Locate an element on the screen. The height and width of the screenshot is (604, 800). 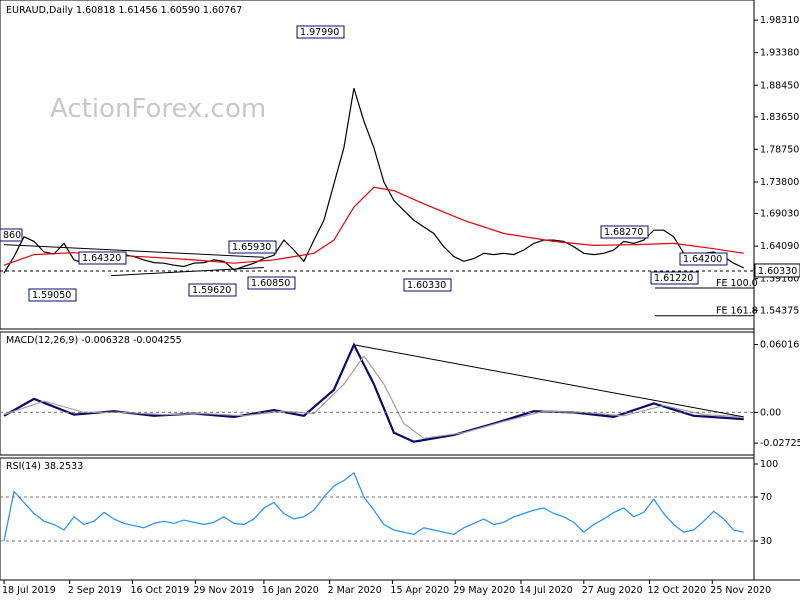
annotation-label-1: 1.68270 is located at coordinates (623, 232).